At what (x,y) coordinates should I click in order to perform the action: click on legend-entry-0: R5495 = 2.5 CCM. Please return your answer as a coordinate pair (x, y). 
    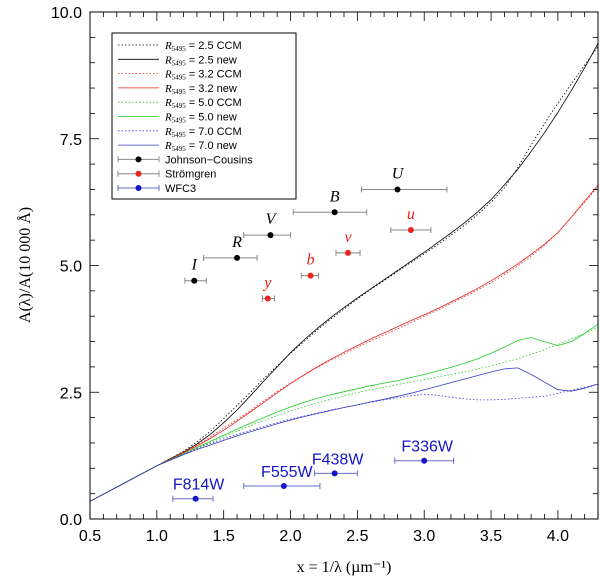
    Looking at the image, I should click on (180, 46).